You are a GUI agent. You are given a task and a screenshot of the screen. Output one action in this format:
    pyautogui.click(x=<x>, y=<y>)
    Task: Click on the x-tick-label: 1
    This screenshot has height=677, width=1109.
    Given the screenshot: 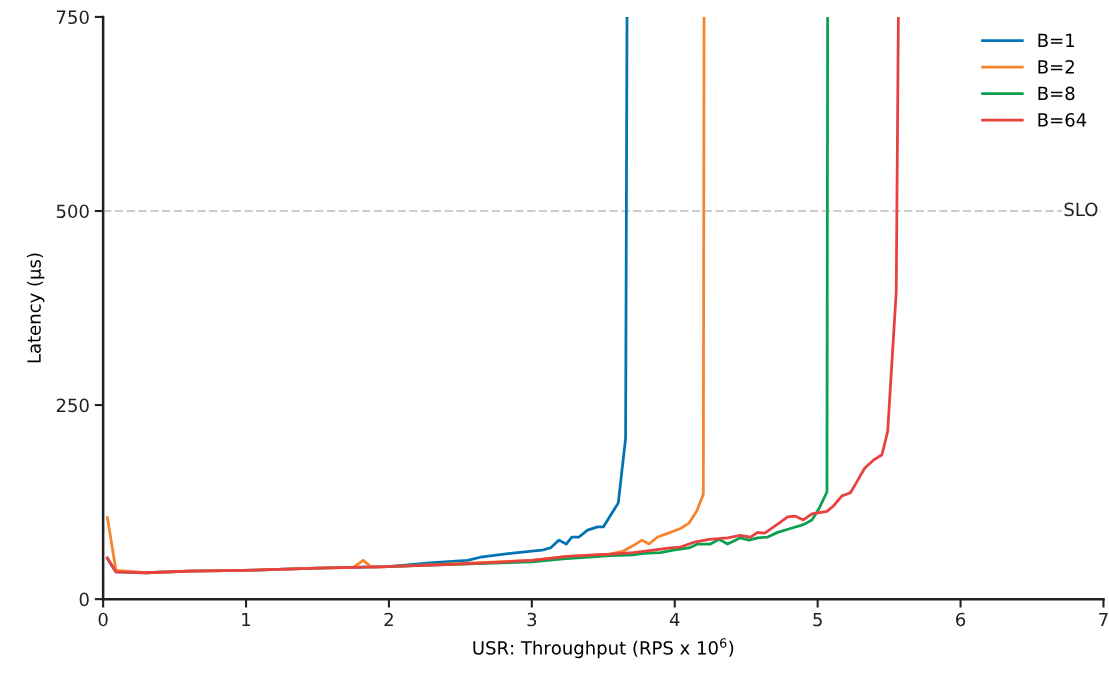 What is the action you would take?
    pyautogui.click(x=246, y=619)
    